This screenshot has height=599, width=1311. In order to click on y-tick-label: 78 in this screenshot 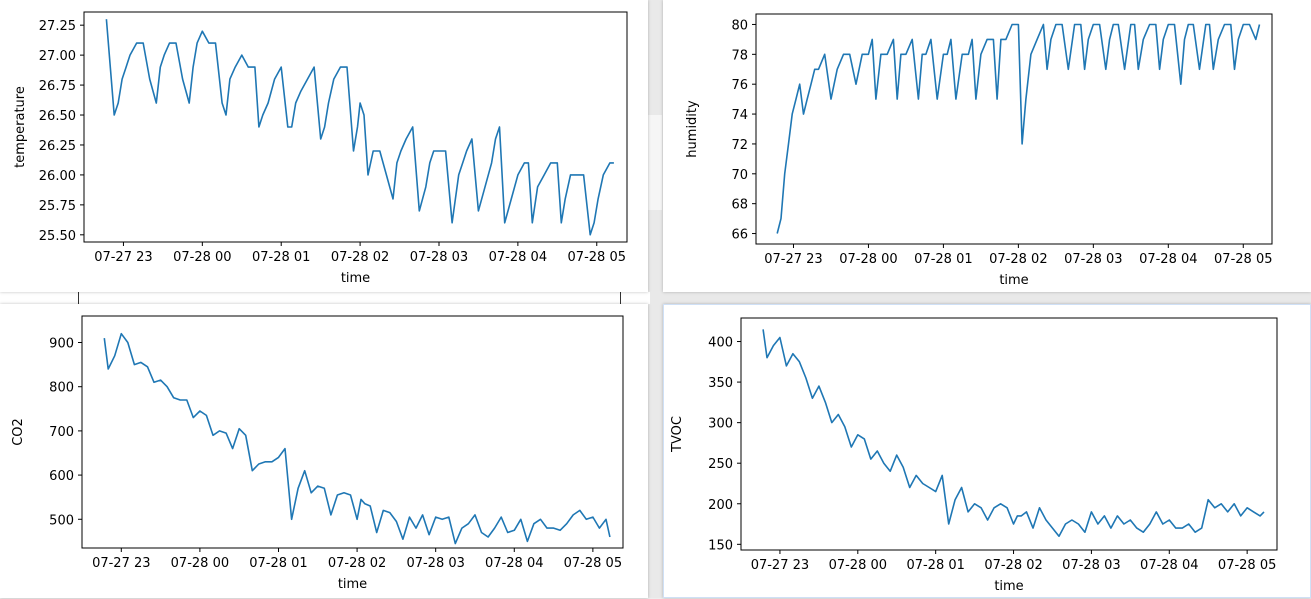, I will do `click(739, 55)`.